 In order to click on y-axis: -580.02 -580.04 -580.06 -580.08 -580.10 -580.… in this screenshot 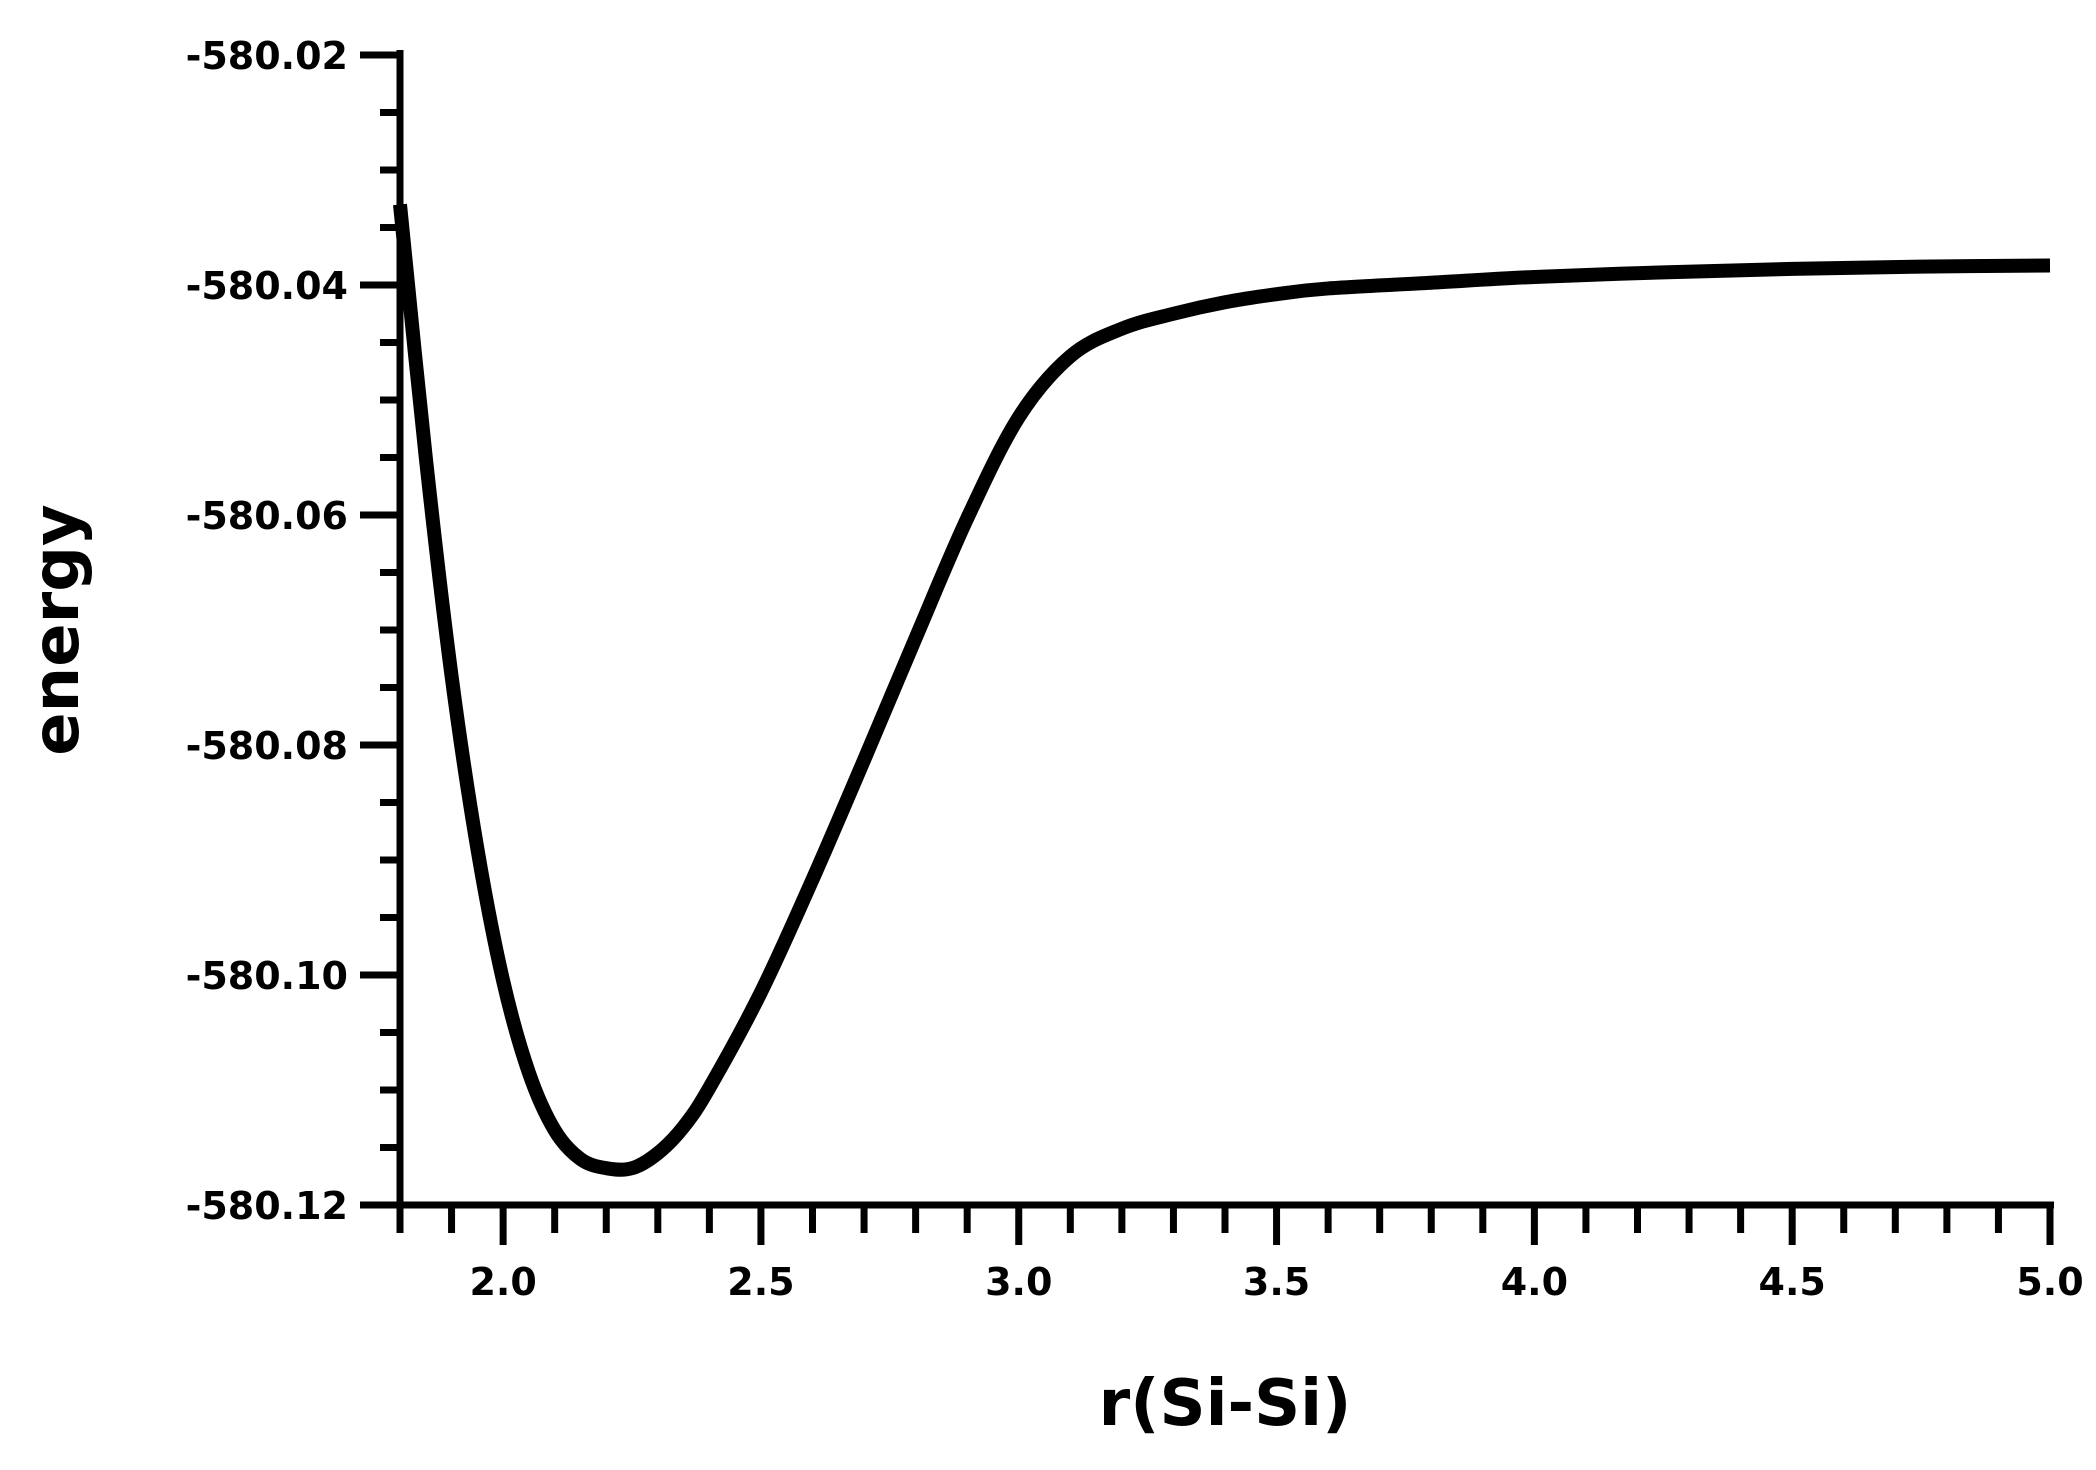, I will do `click(295, 631)`.